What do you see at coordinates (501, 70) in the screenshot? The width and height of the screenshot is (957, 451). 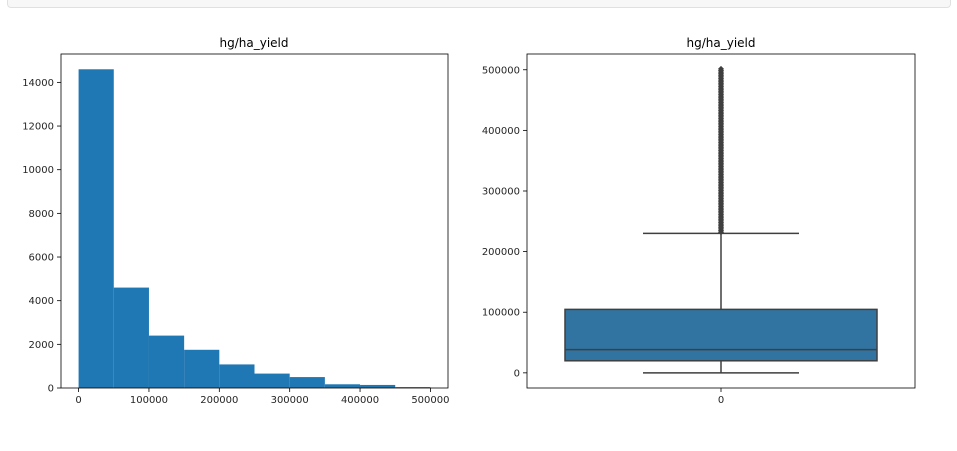 I see `y-tick-label: 500000` at bounding box center [501, 70].